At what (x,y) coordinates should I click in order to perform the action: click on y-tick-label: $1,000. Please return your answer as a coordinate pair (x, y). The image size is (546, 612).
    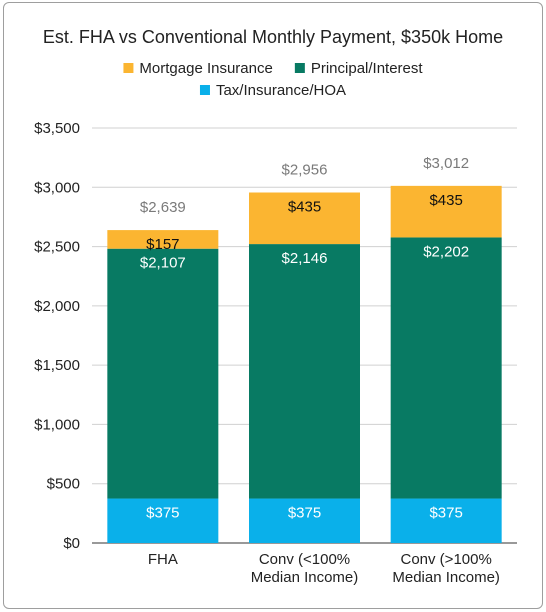
    Looking at the image, I should click on (57, 424).